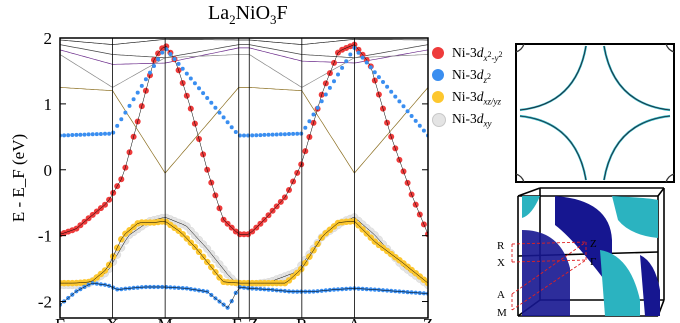 This screenshot has width=680, height=323. I want to click on kpoint-label: A, so click(501, 295).